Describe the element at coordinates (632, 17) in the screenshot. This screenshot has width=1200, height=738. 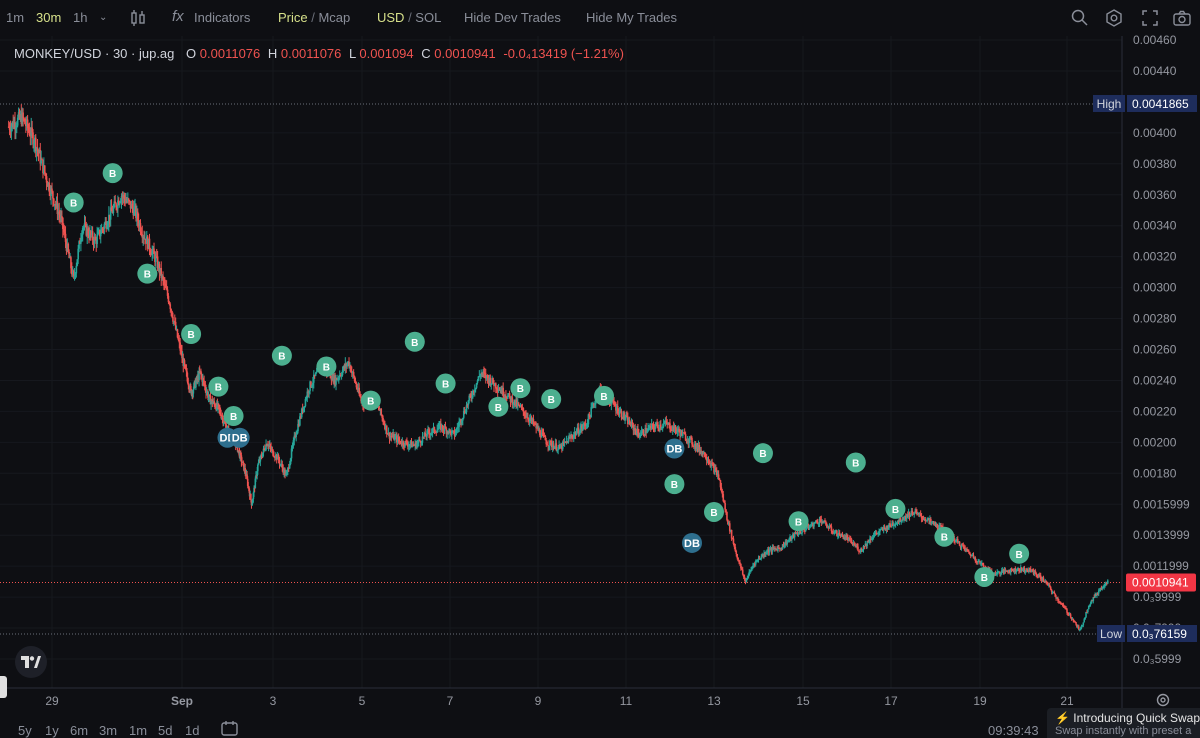
I see `hide-my-trades-button: Hide My Trades` at that location.